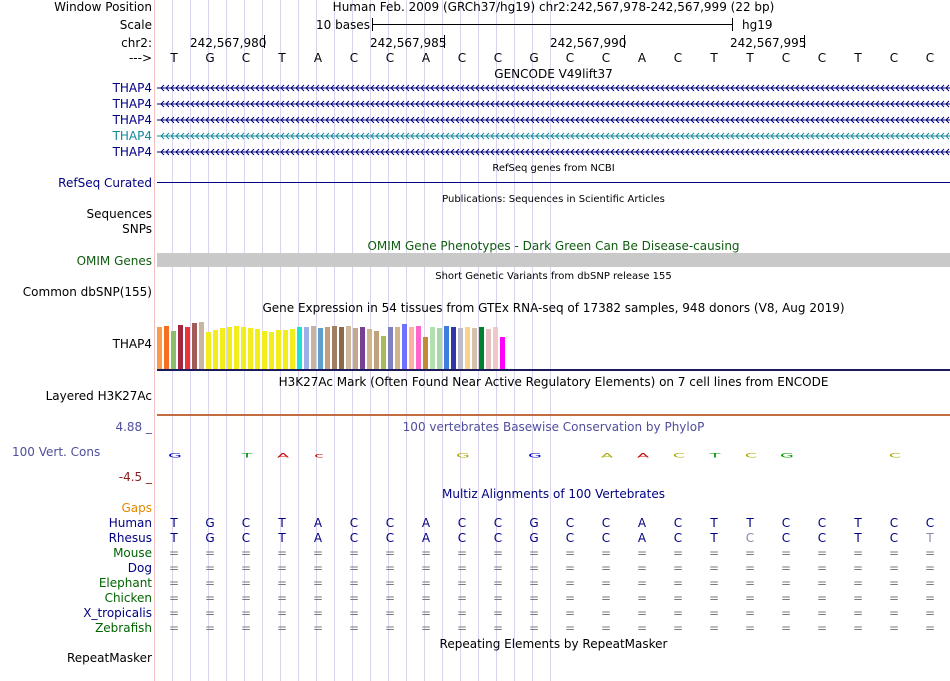 This screenshot has height=681, width=950. What do you see at coordinates (553, 342) in the screenshot?
I see `gtex-bar-chart` at bounding box center [553, 342].